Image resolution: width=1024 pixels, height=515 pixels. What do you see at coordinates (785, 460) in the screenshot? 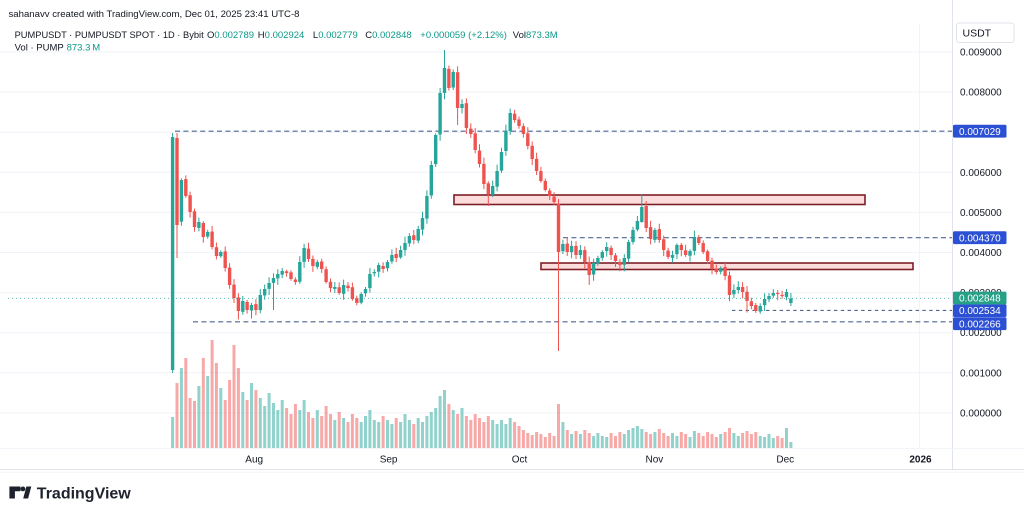
I see `svg-text: Dec` at bounding box center [785, 460].